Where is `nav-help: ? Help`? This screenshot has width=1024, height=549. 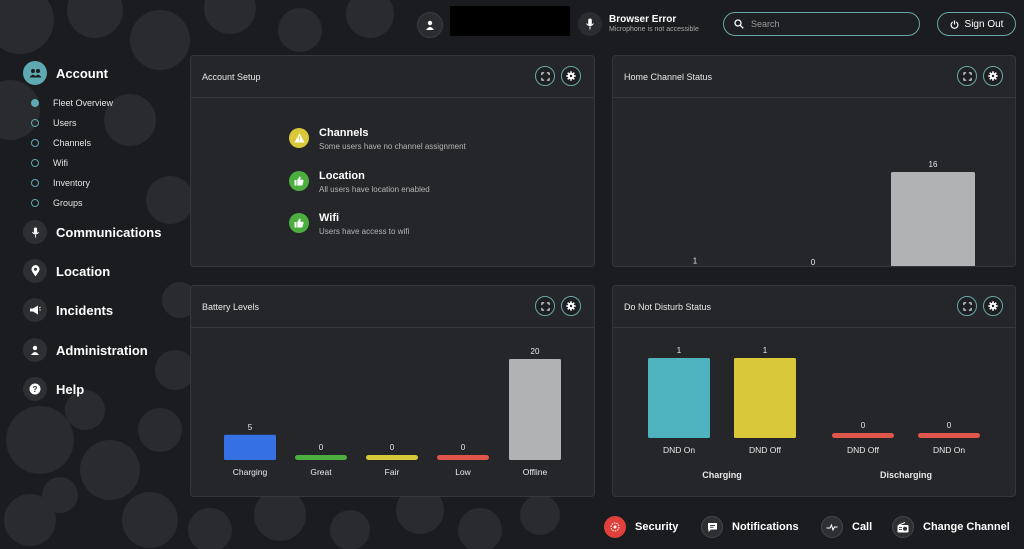
nav-help: ? Help is located at coordinates (53, 389).